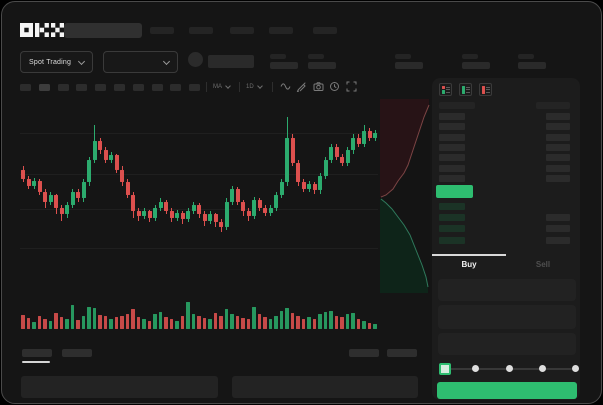 This screenshot has height=405, width=603. I want to click on tab-buy: Buy, so click(469, 263).